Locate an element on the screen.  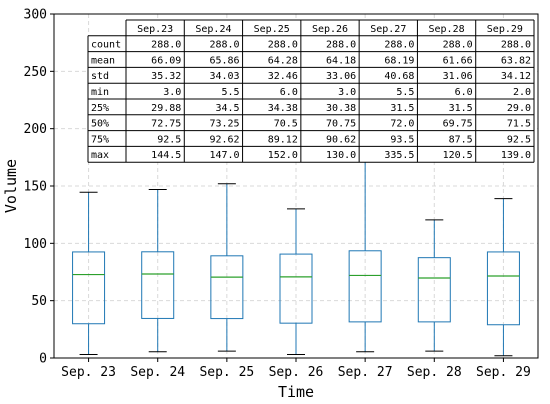
table-col-header: Sep.24 is located at coordinates (213, 29).